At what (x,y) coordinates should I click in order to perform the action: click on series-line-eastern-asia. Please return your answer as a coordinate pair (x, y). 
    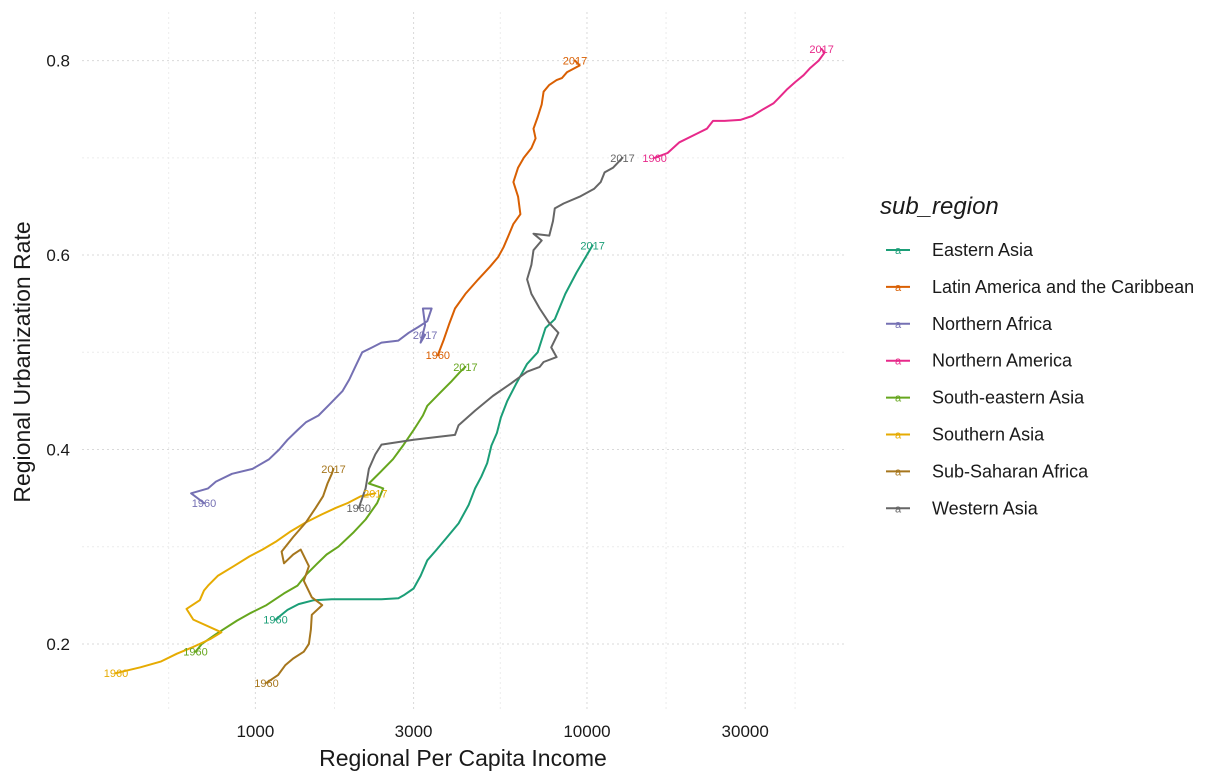
    Looking at the image, I should click on (434, 432).